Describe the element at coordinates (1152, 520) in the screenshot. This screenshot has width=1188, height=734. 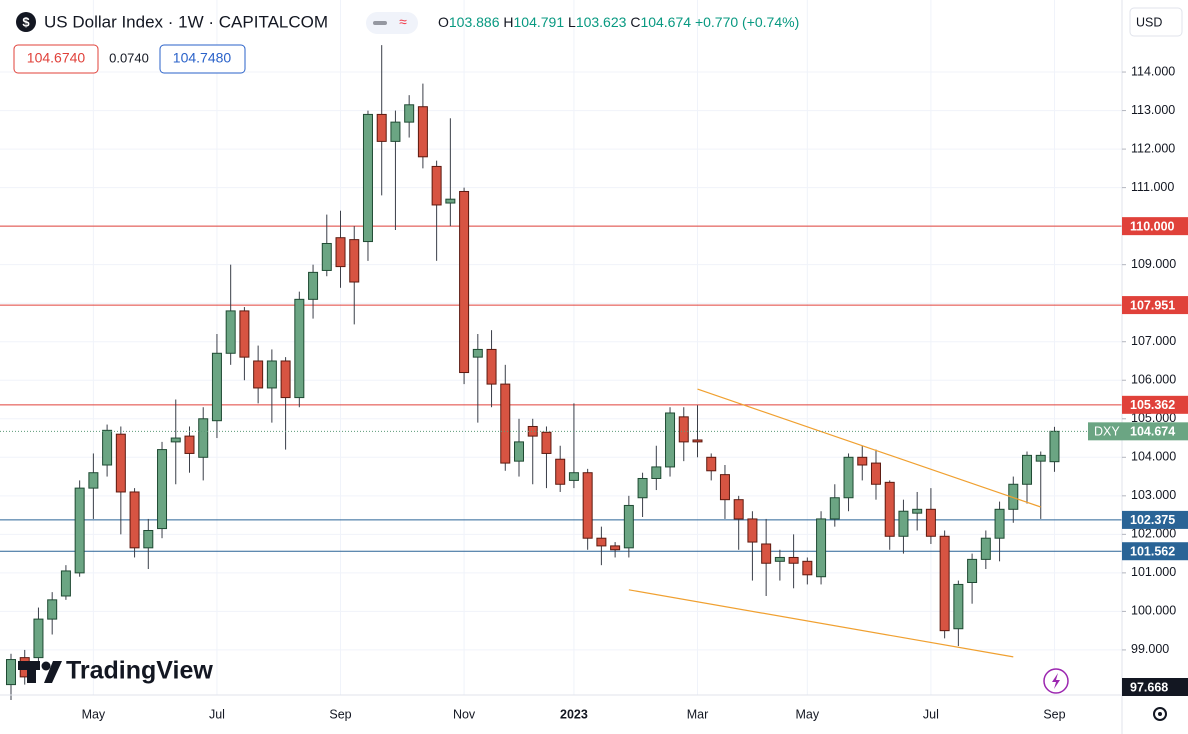
I see `level-label: 102.375` at that location.